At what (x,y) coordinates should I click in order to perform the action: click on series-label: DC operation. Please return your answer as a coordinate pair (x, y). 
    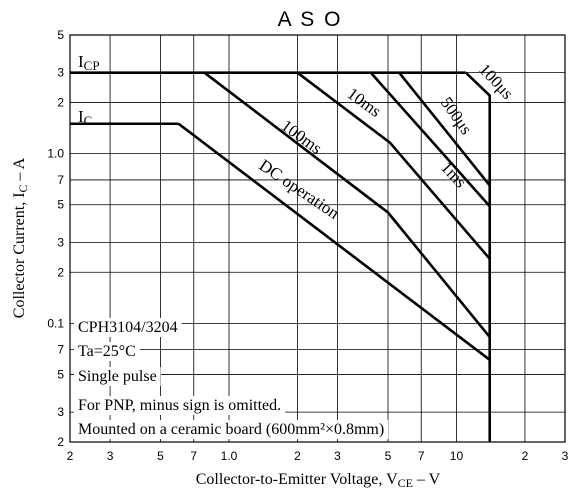
    Looking at the image, I should click on (299, 190).